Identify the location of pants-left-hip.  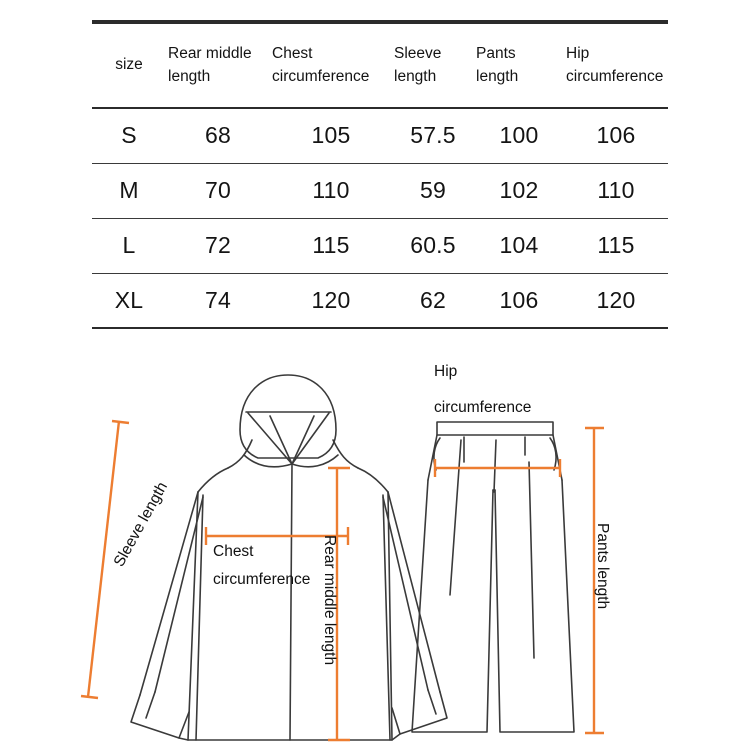
(432, 457).